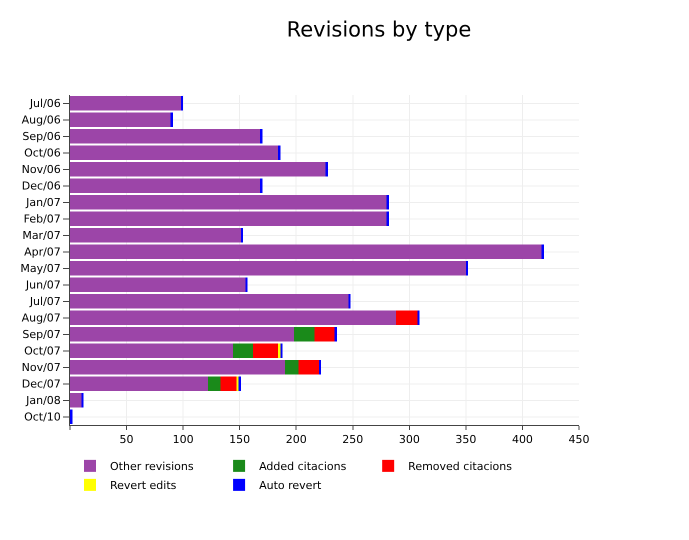  What do you see at coordinates (460, 467) in the screenshot?
I see `legend-label: Removed citacions` at bounding box center [460, 467].